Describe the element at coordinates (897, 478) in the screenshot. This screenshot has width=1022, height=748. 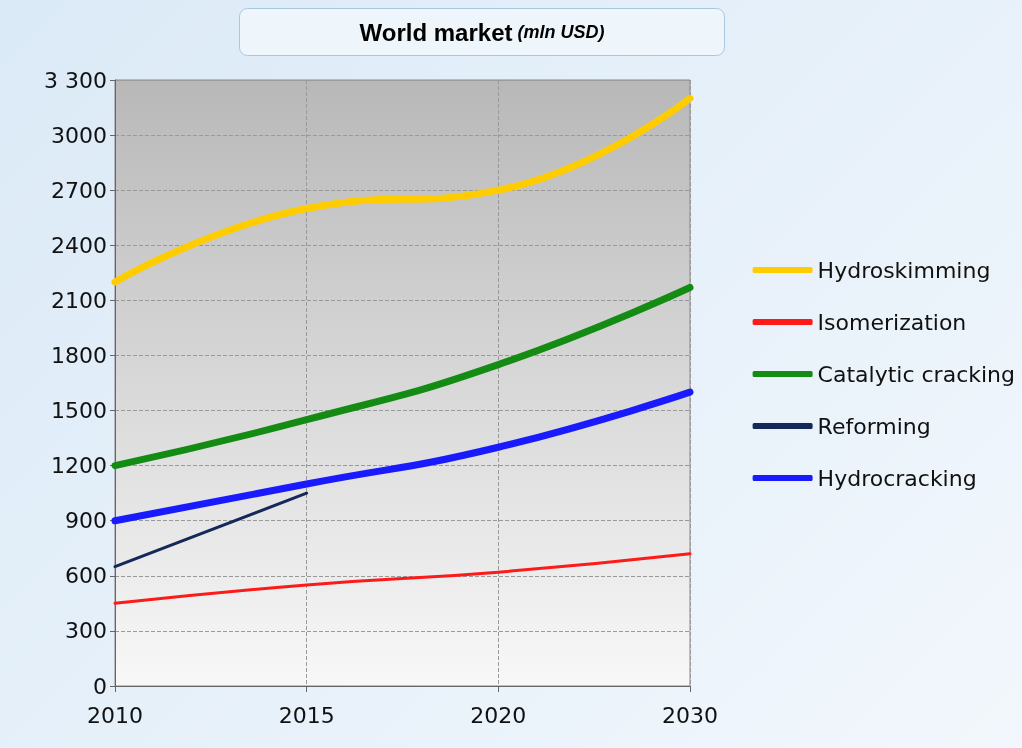
I see `legend-label: Hydrocracking` at that location.